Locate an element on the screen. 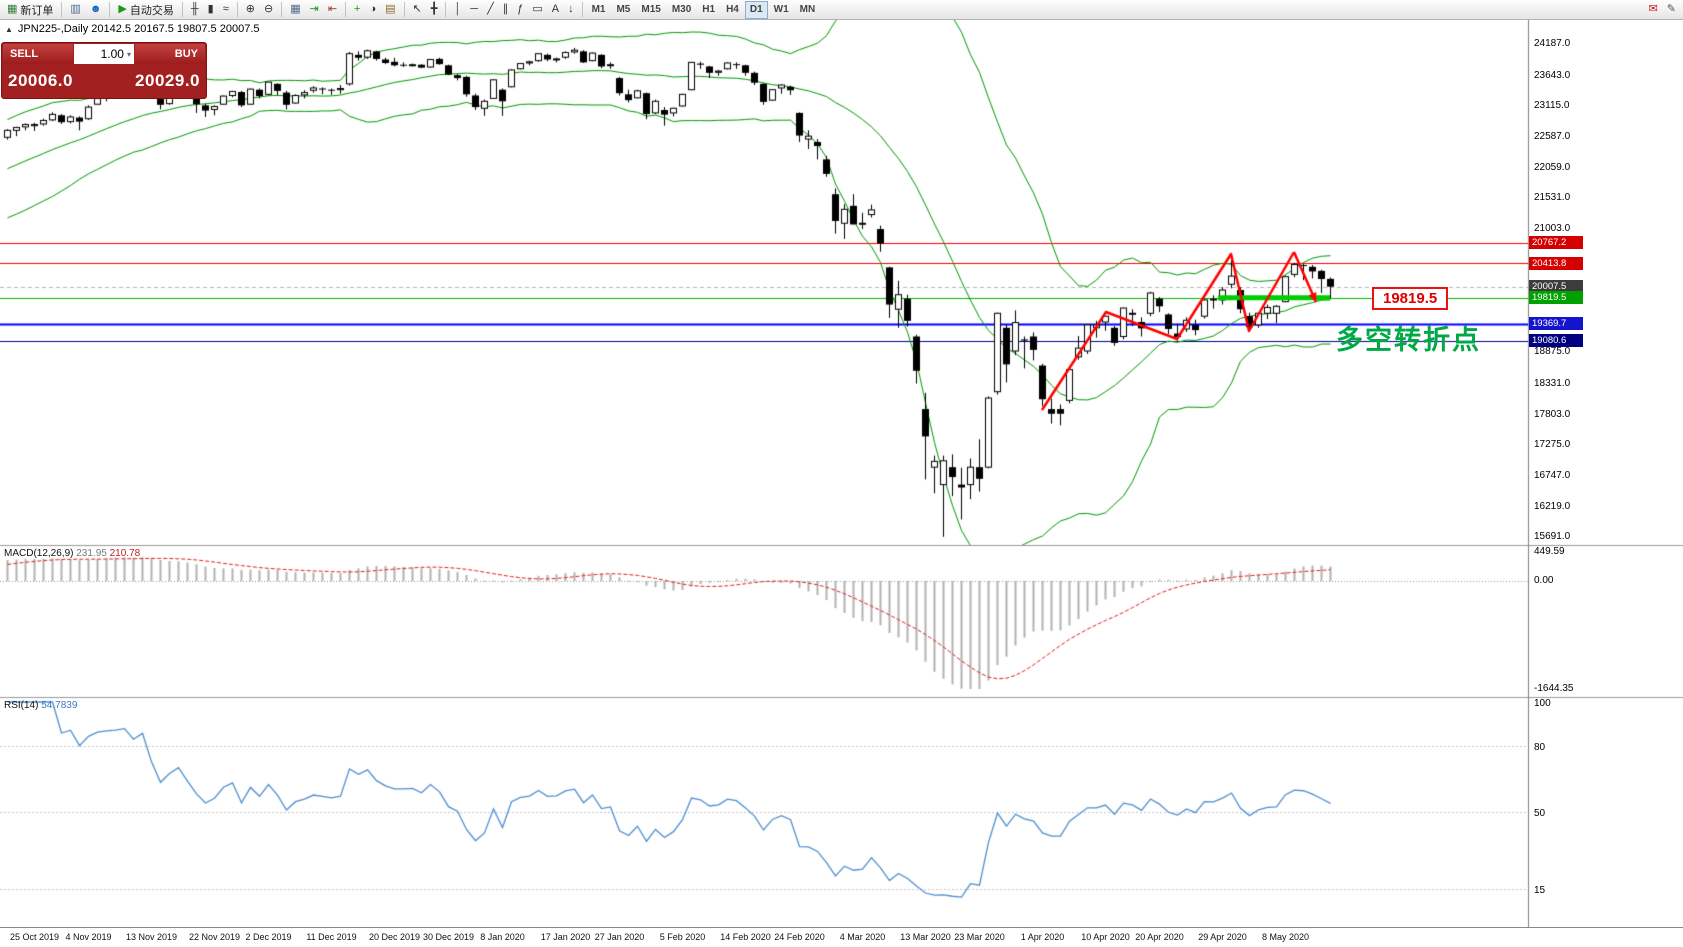  price-callout: 19819.5 is located at coordinates (1410, 298).